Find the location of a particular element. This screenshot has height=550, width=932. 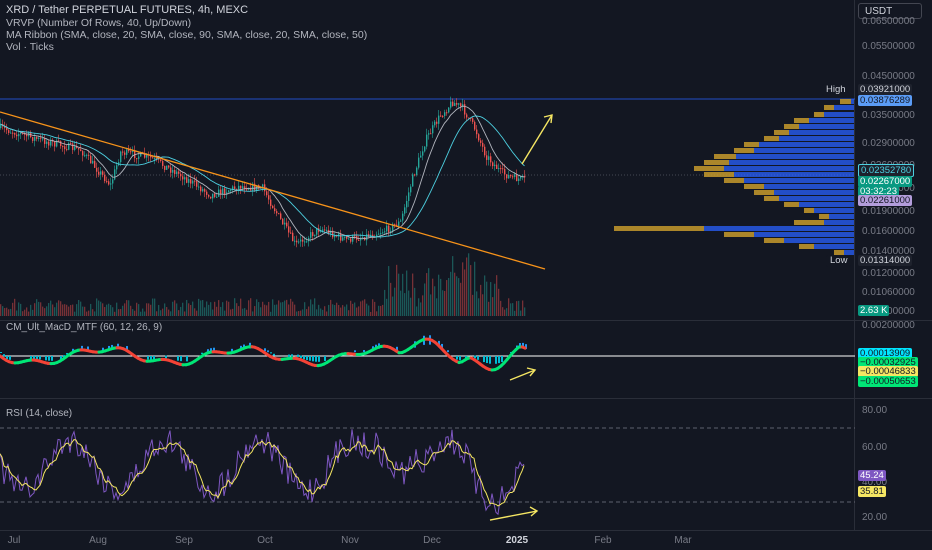

price-tick: 0.01900000 is located at coordinates (888, 211).